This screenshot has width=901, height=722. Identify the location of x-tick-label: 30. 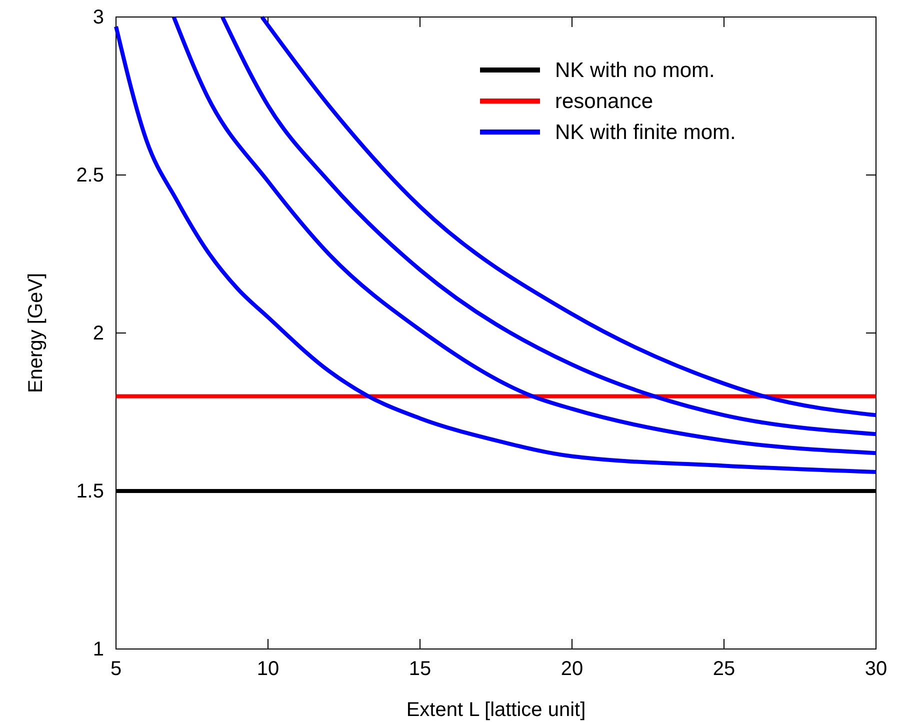
(876, 669).